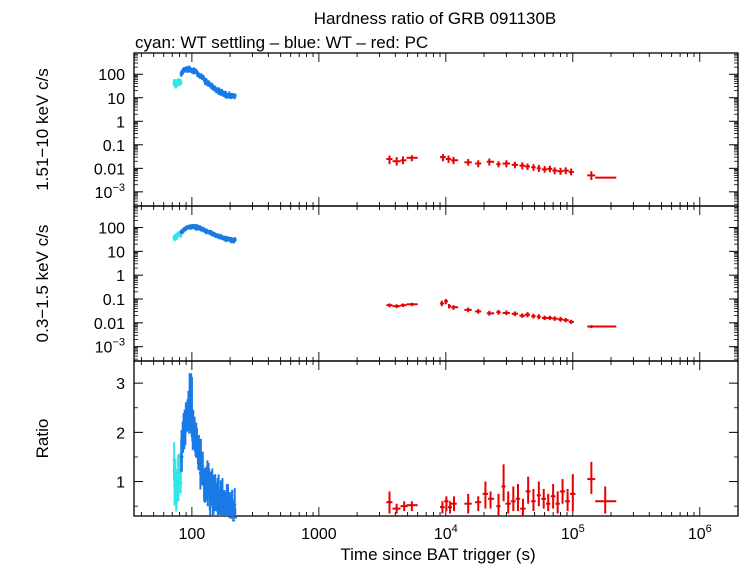 This screenshot has height=566, width=742. Describe the element at coordinates (120, 433) in the screenshot. I see `y-tick-label: 2` at that location.